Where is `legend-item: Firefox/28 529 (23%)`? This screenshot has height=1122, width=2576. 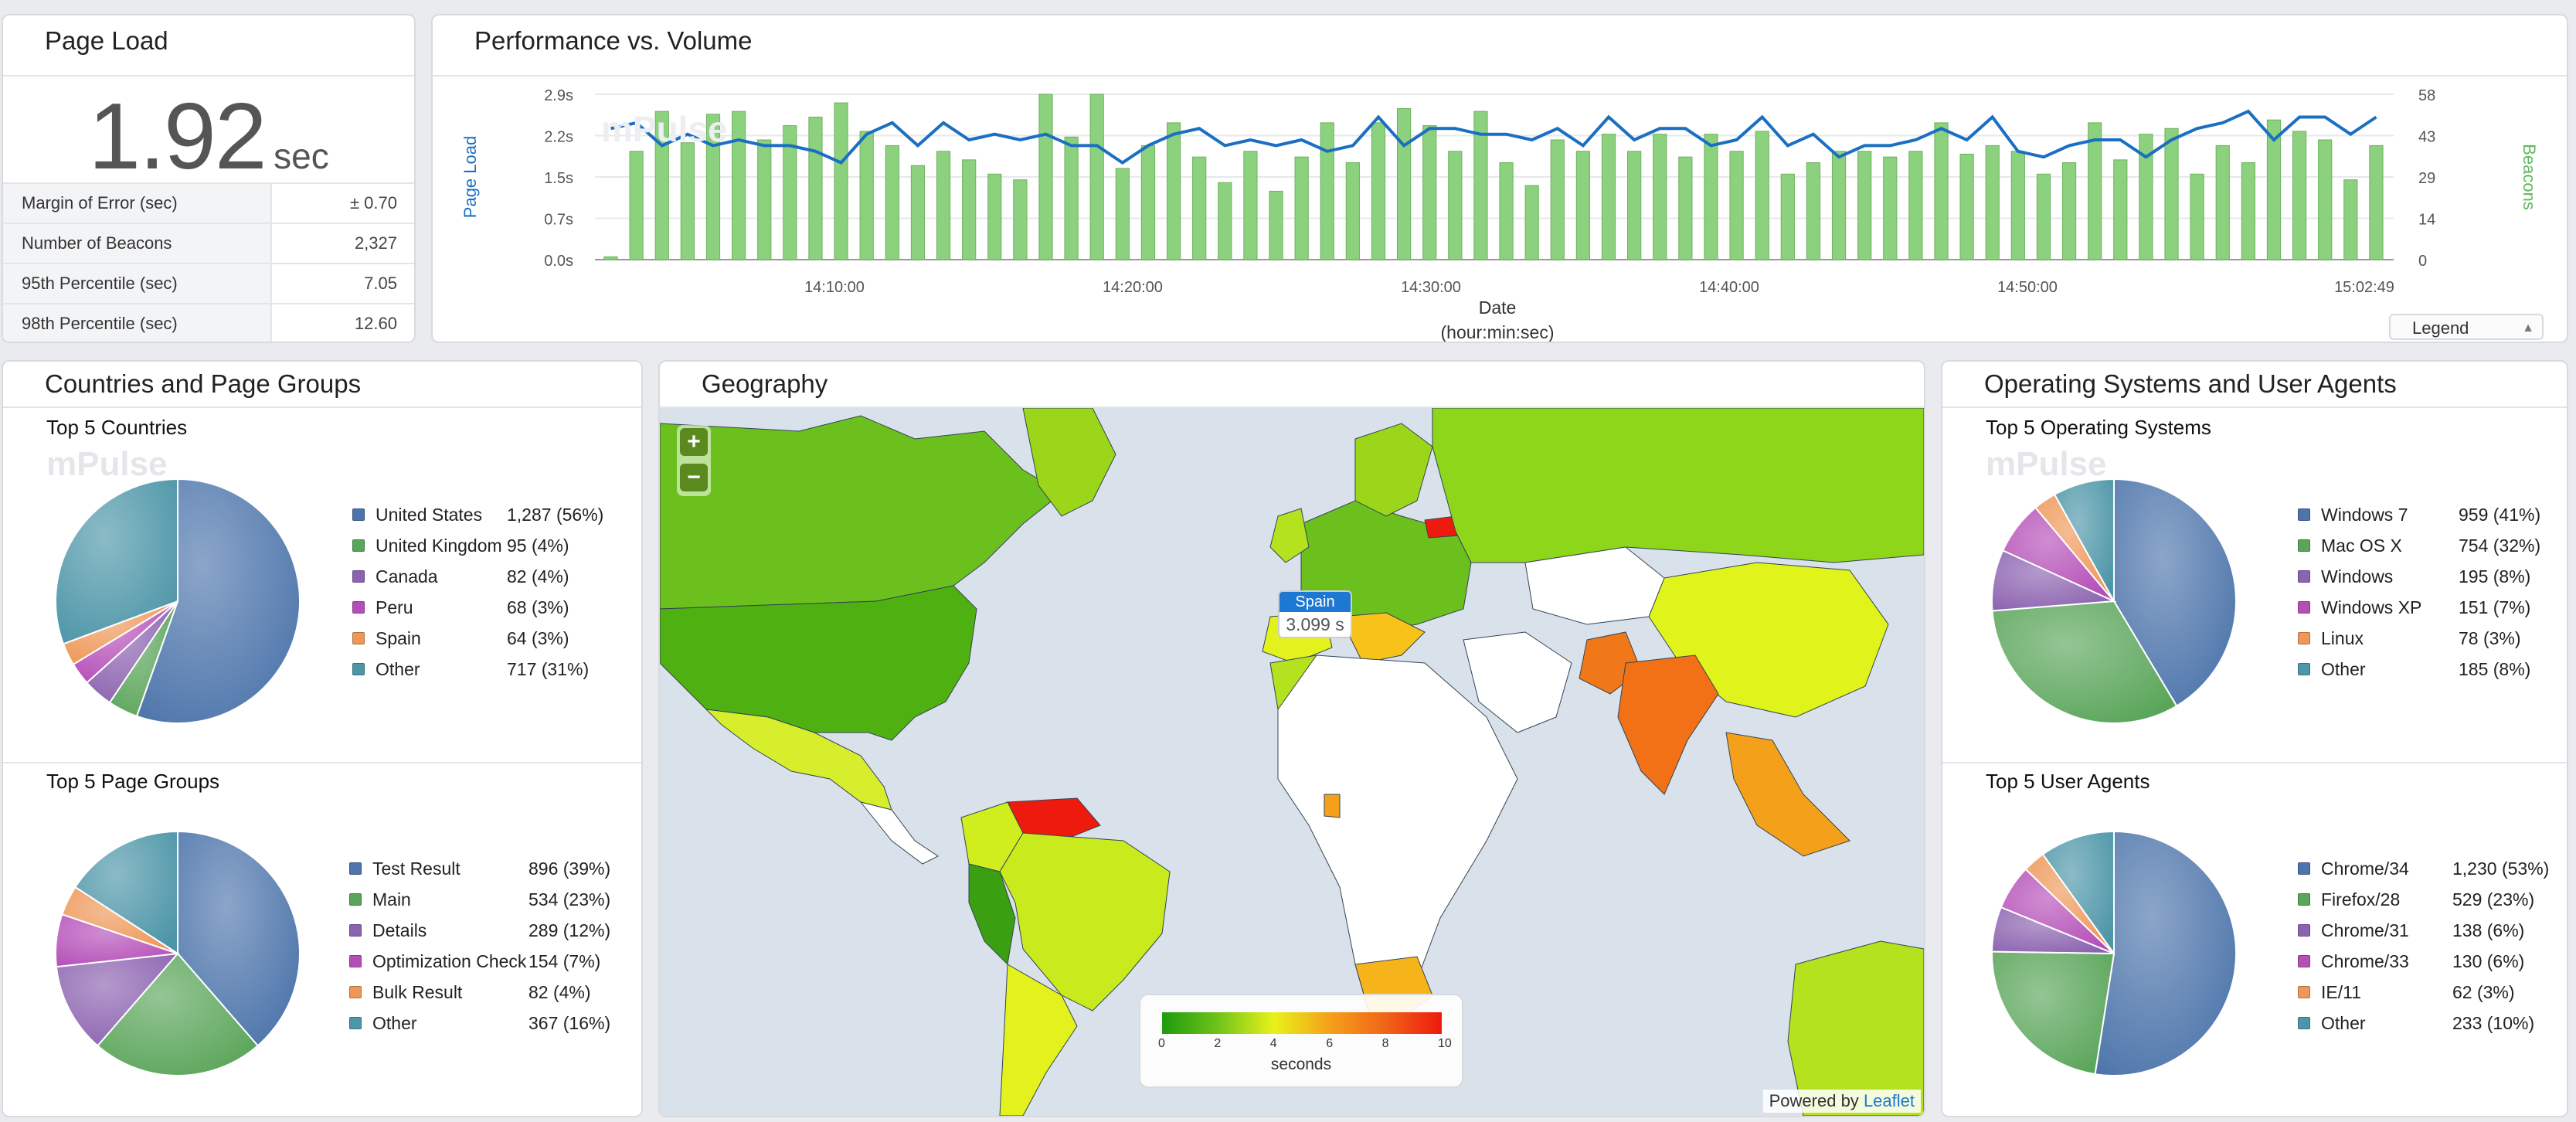 legend-item: Firefox/28 529 (23%) is located at coordinates (2425, 899).